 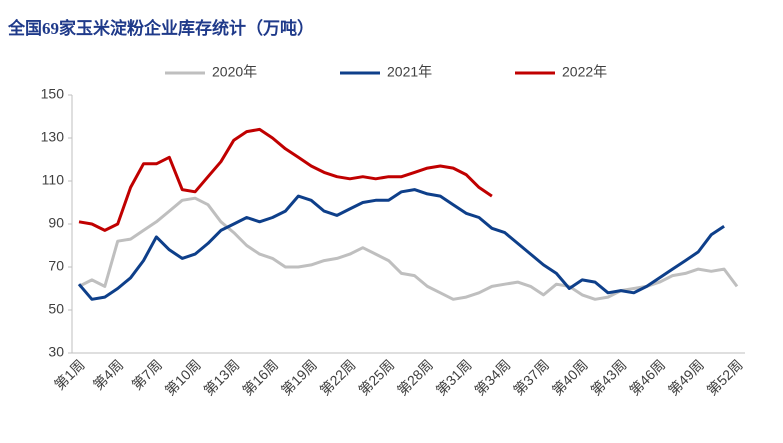 What do you see at coordinates (492, 377) in the screenshot?
I see `x-tick-label: 第34周` at bounding box center [492, 377].